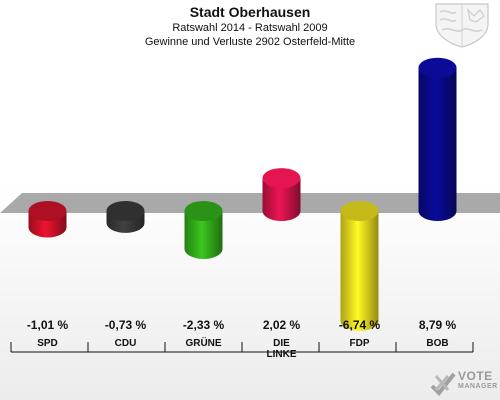  What do you see at coordinates (125, 343) in the screenshot?
I see `category-label: CDU` at bounding box center [125, 343].